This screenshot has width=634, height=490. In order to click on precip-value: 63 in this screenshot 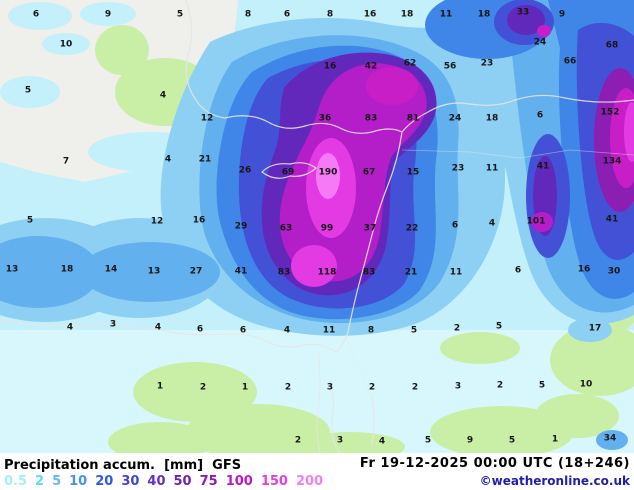, I will do `click(286, 229)`.